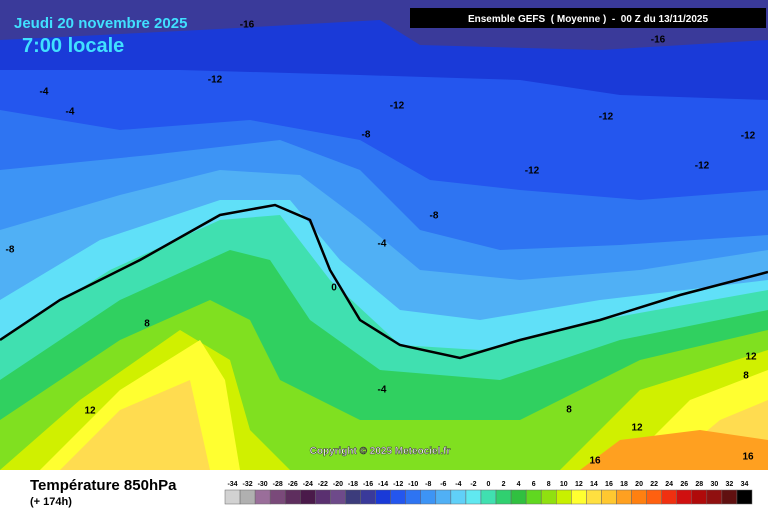 The height and width of the screenshot is (517, 768). I want to click on legend-label: 14, so click(594, 484).